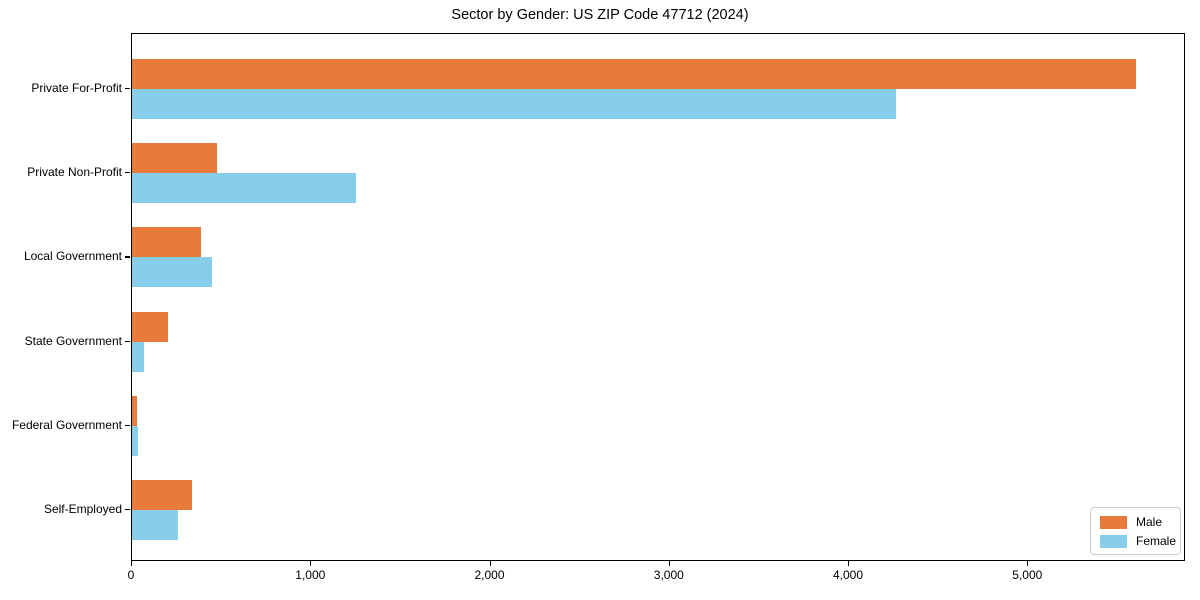  Describe the element at coordinates (489, 575) in the screenshot. I see `x-tick-label-2000: 2,000` at that location.